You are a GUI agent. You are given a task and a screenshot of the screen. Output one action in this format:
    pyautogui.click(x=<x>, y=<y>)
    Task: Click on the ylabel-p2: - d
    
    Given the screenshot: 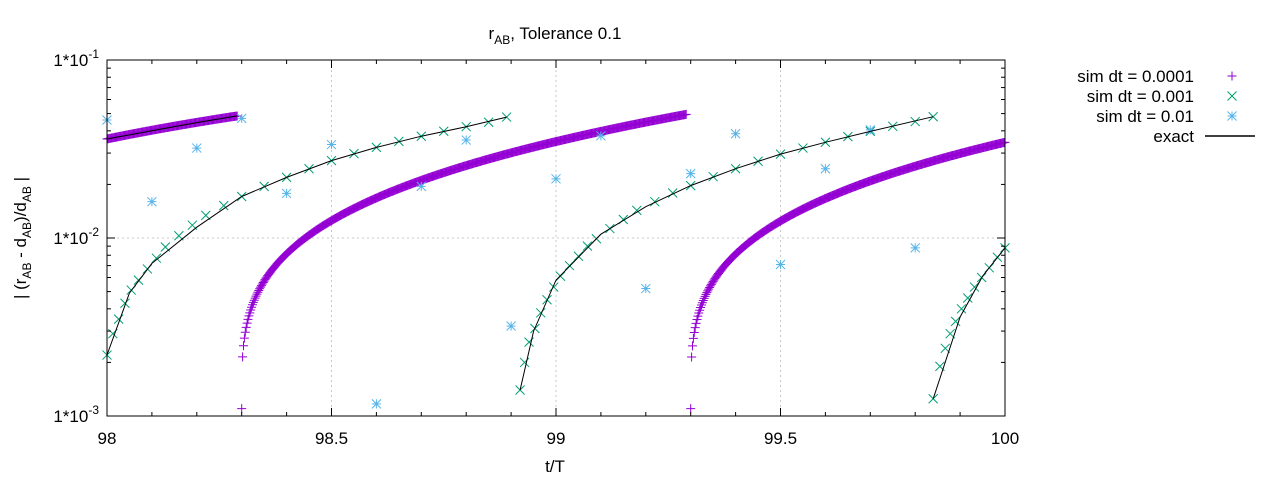 What is the action you would take?
    pyautogui.click(x=20, y=250)
    